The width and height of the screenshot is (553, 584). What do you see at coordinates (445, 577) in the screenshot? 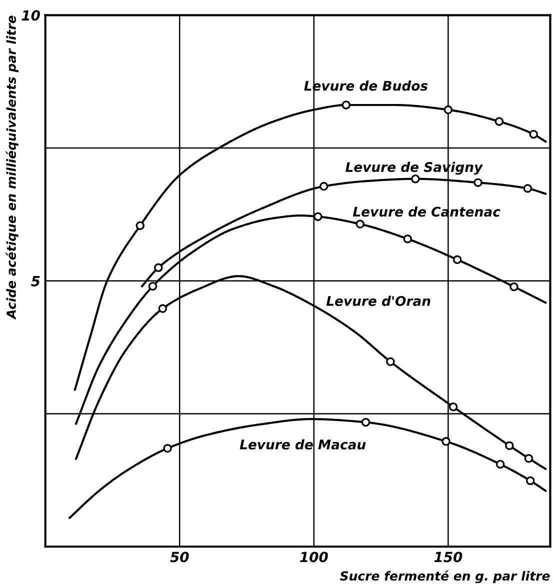
I see `x-axis-title: Sucre fermenté en g. par litre` at bounding box center [445, 577].